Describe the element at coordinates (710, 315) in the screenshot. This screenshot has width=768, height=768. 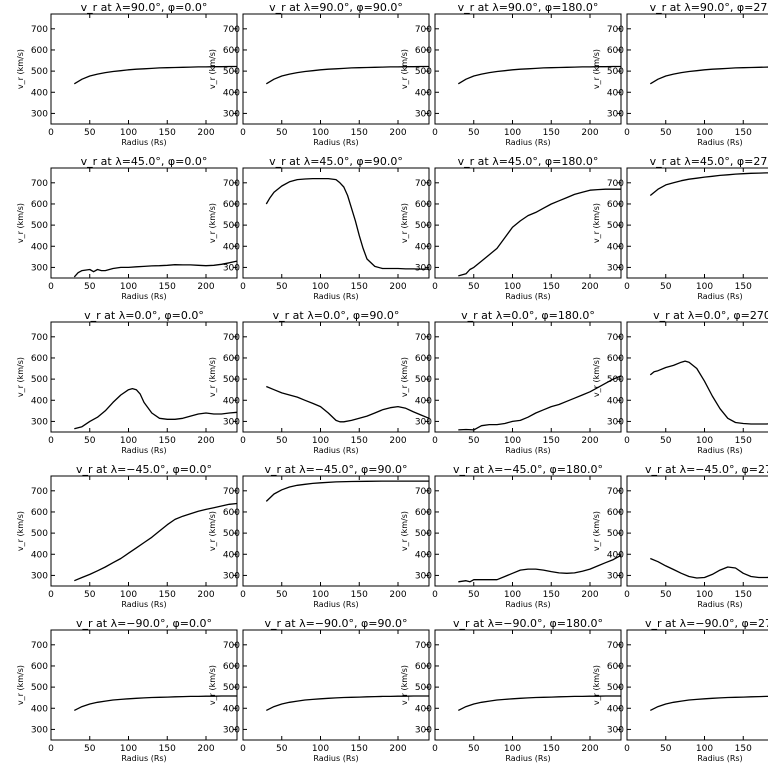
I see `chart-title: v_r at λ=0.0°, φ=270.0°` at that location.